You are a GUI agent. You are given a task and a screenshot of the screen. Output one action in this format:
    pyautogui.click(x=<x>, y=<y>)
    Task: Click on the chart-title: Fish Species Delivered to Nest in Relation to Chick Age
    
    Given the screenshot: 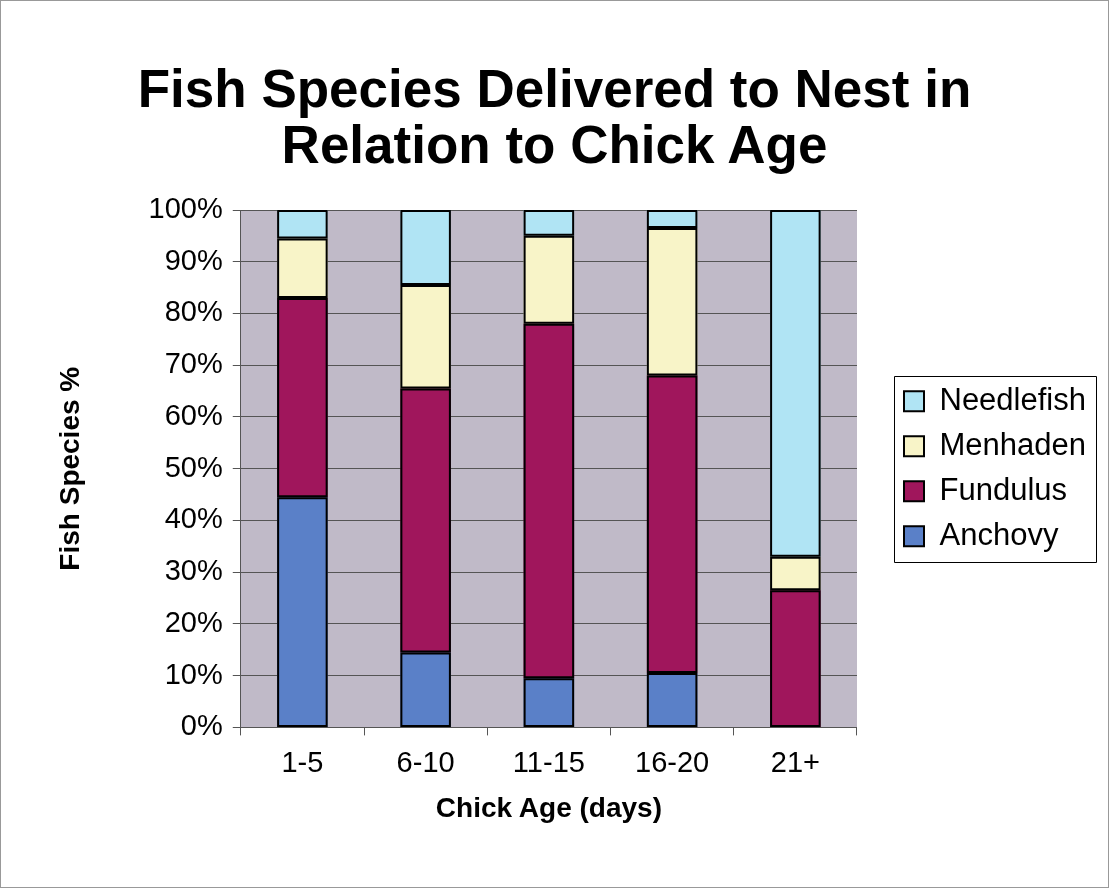 What is the action you would take?
    pyautogui.click(x=554, y=116)
    